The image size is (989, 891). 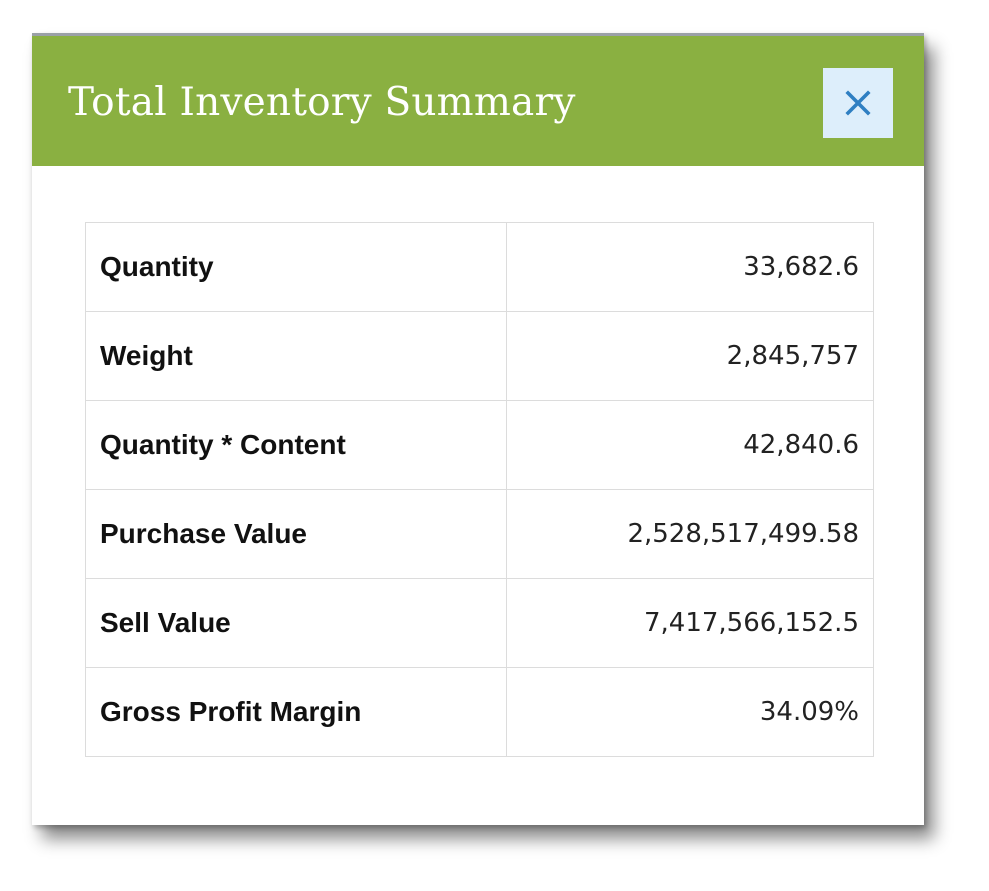 What do you see at coordinates (690, 445) in the screenshot?
I see `row-value: 42,840.6` at bounding box center [690, 445].